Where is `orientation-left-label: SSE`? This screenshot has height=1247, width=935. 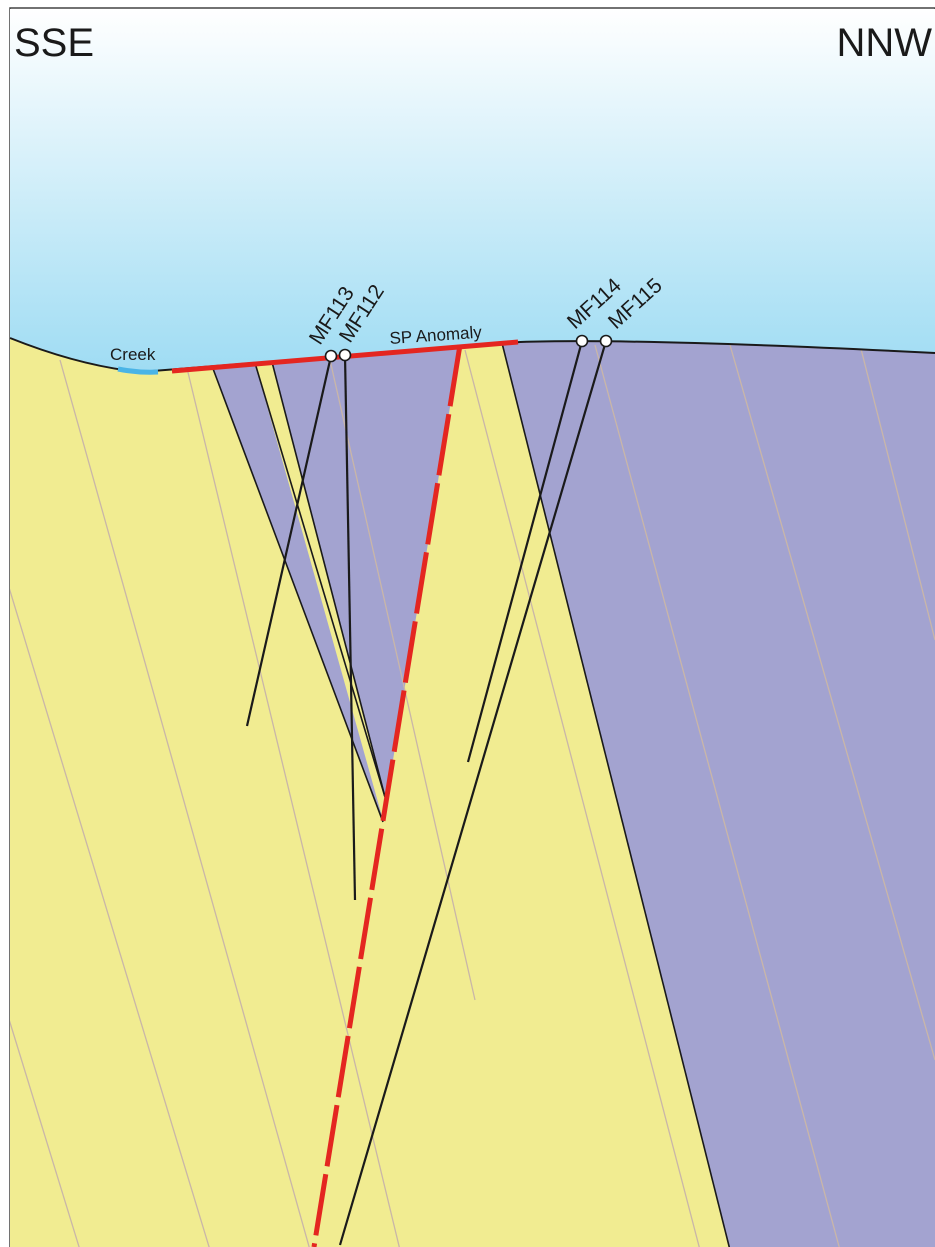 orientation-left-label: SSE is located at coordinates (54, 43).